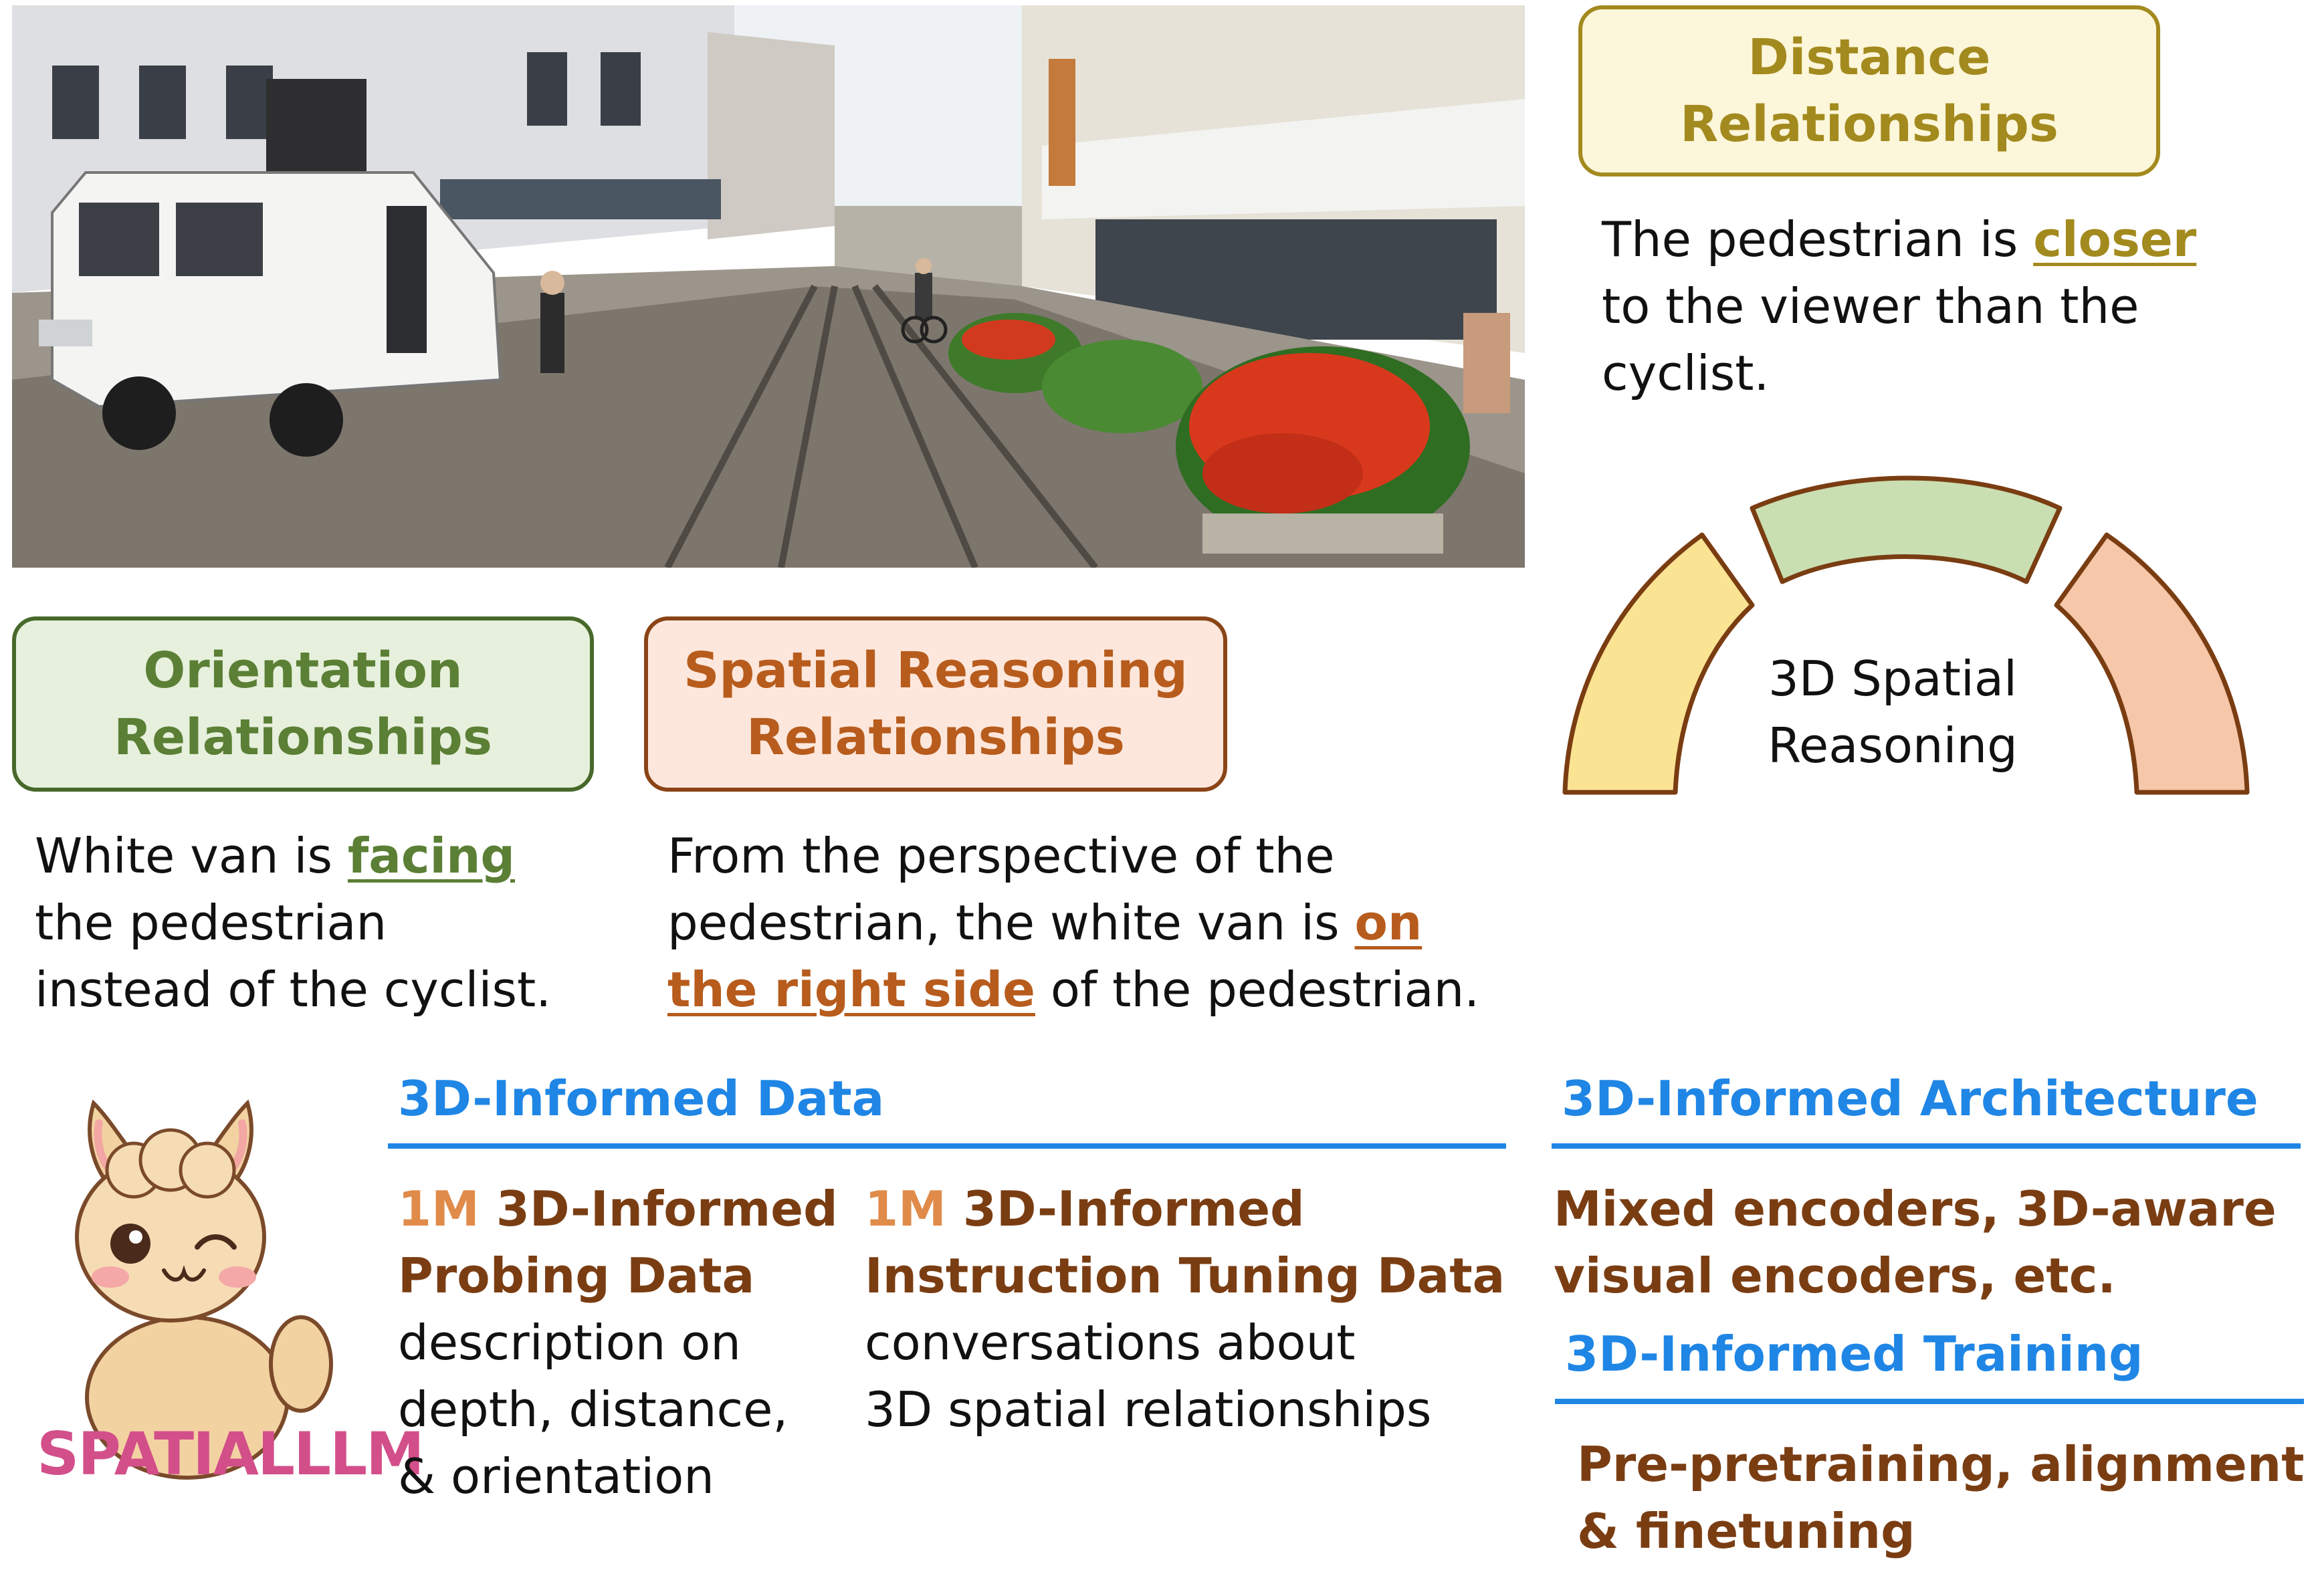  Describe the element at coordinates (1011, 923) in the screenshot. I see `spatial-desc-line2-pre: pedestrian, the white van is` at that location.